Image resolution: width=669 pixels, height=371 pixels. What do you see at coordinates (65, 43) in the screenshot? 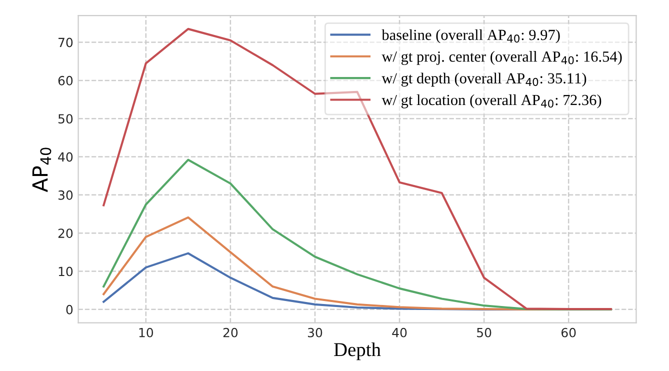
I see `y-tick-label: 70` at bounding box center [65, 43].